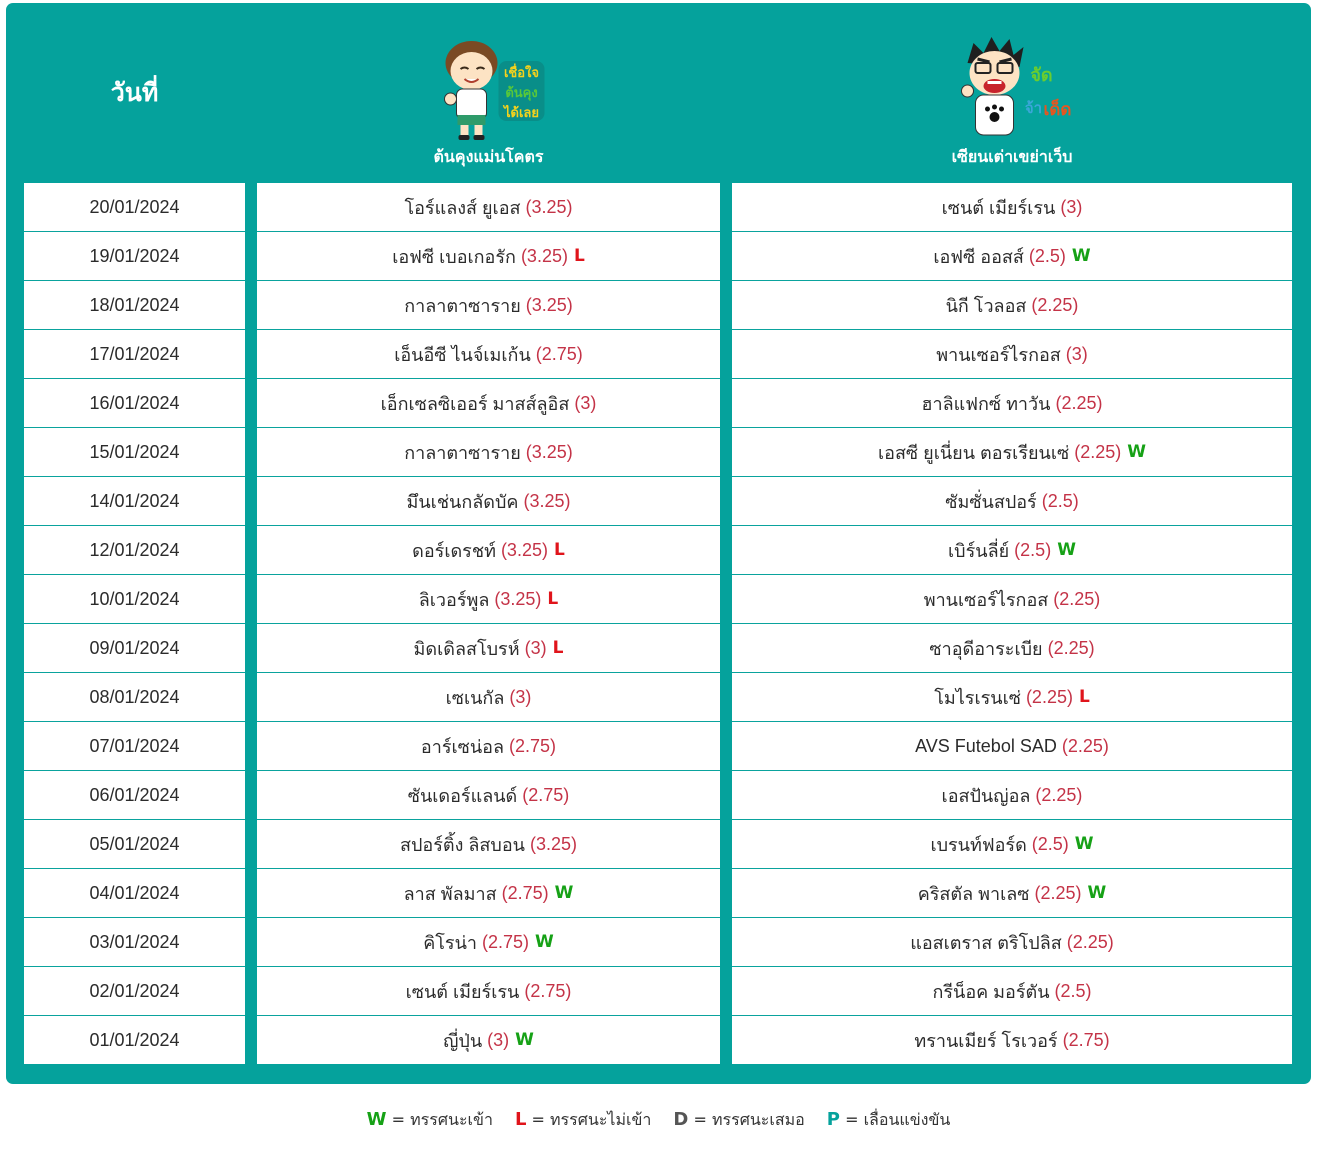 The width and height of the screenshot is (1317, 1151). I want to click on team-name: ดอร์เดรชท์, so click(454, 550).